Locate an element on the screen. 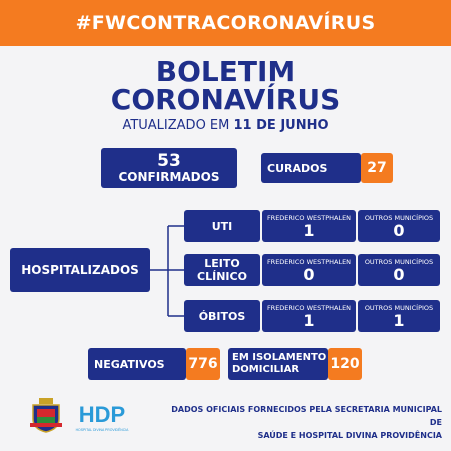 This screenshot has height=451, width=451. hdp-logo-subtext: HOSPITAL DIVINA PROVIDÊNCIA is located at coordinates (102, 429).